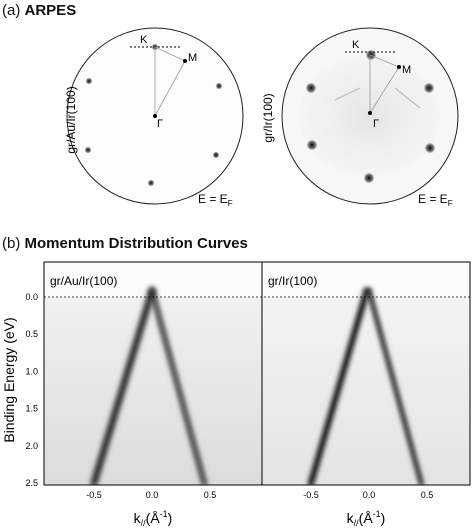  Describe the element at coordinates (71, 119) in the screenshot. I see `sample-label-left: gr/Au/Ir(100)` at that location.